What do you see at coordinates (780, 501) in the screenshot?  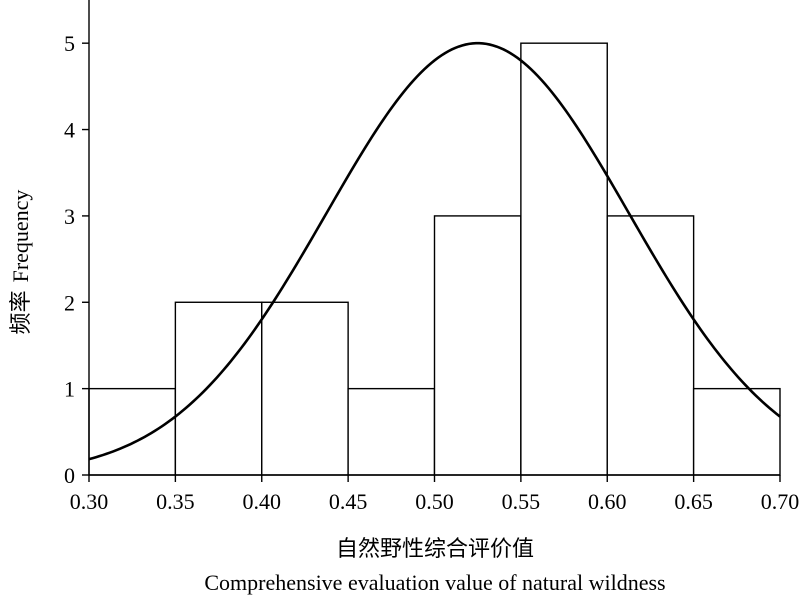 I see `x-tick-label-0.70: 0.70` at bounding box center [780, 501].